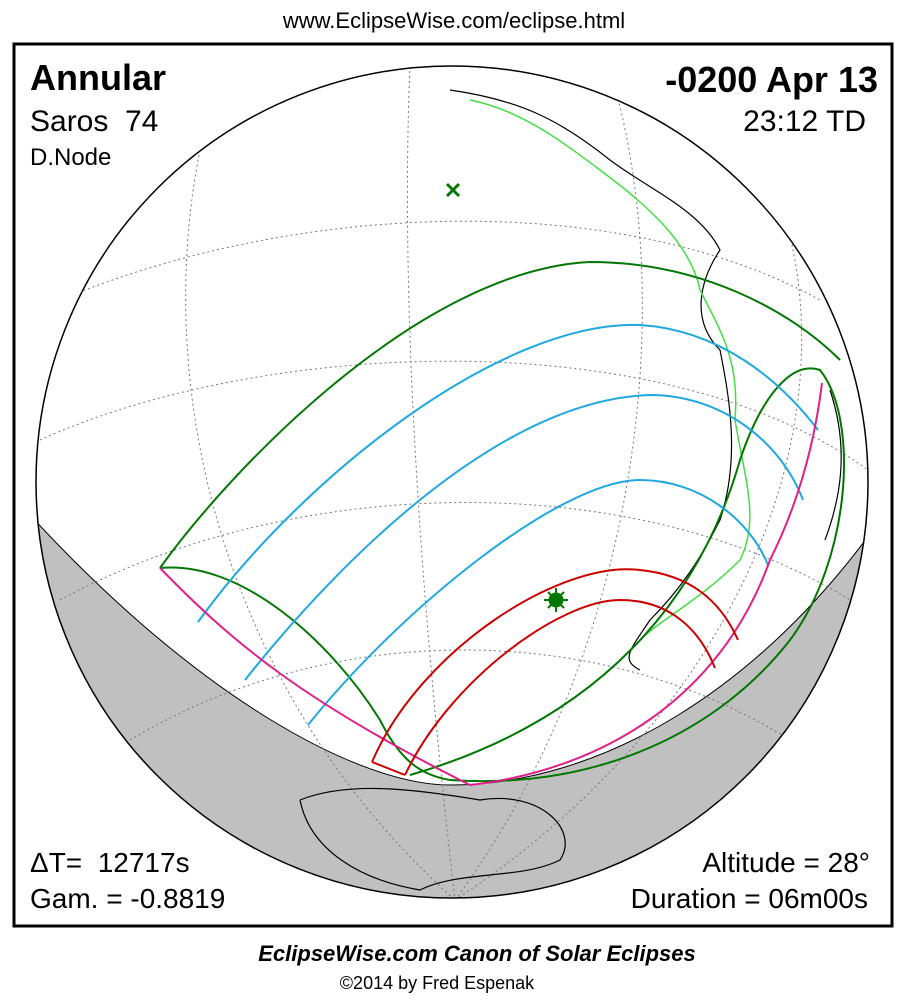 The height and width of the screenshot is (1004, 908). What do you see at coordinates (70, 157) in the screenshot?
I see `node: D.Node` at bounding box center [70, 157].